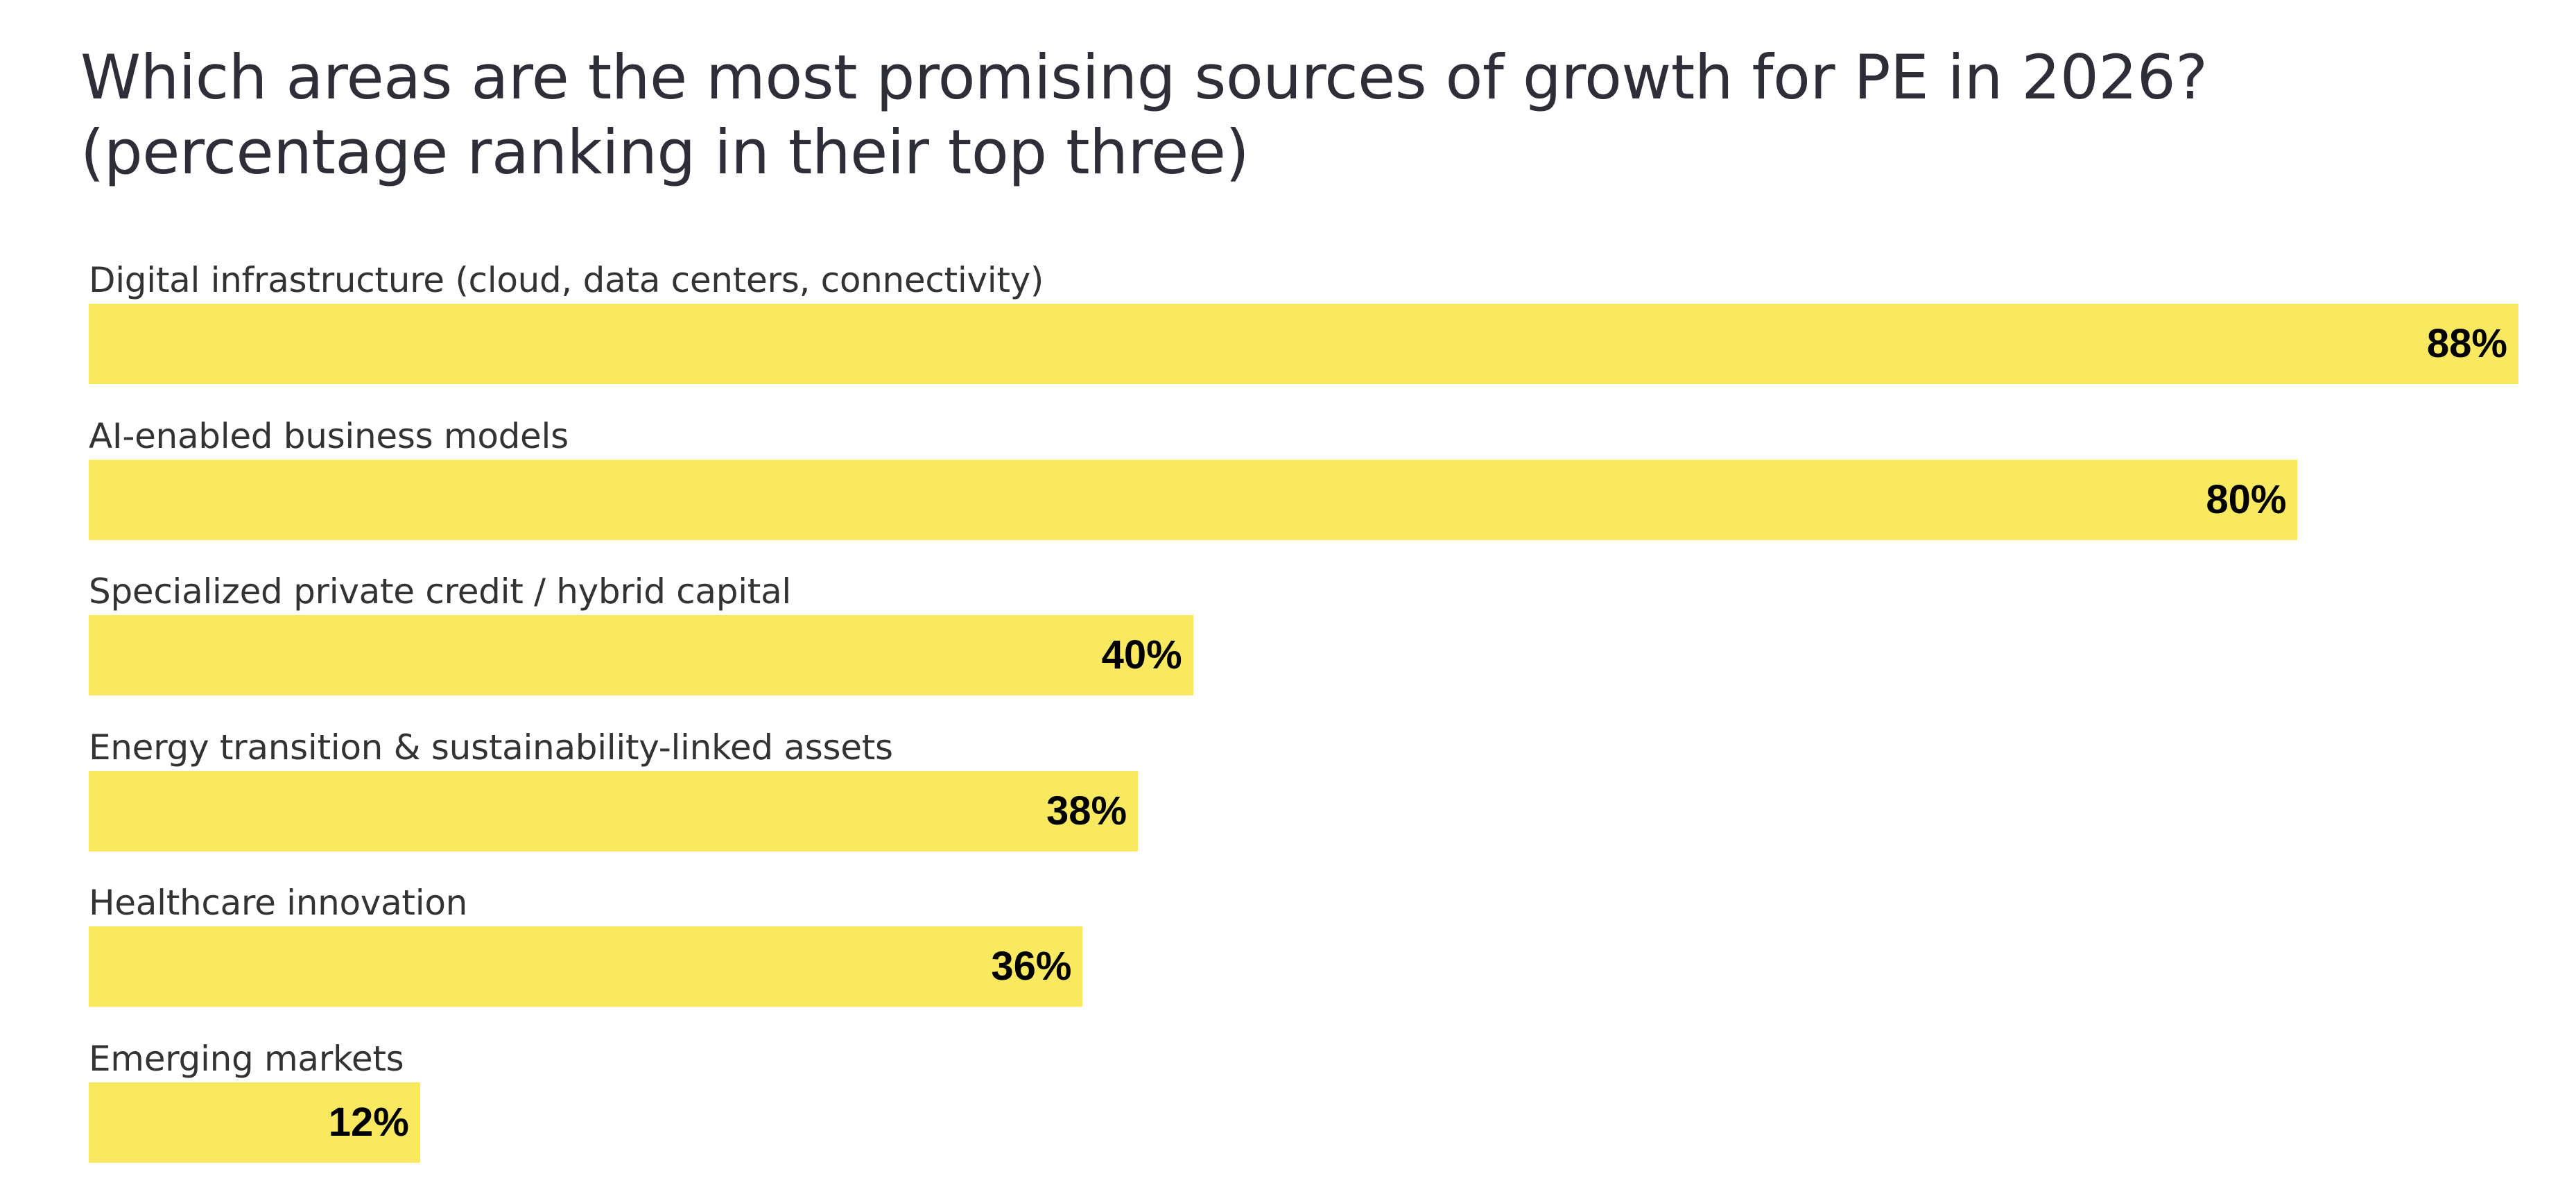 The image size is (2576, 1194). I want to click on category-label: Emerging markets, so click(246, 1059).